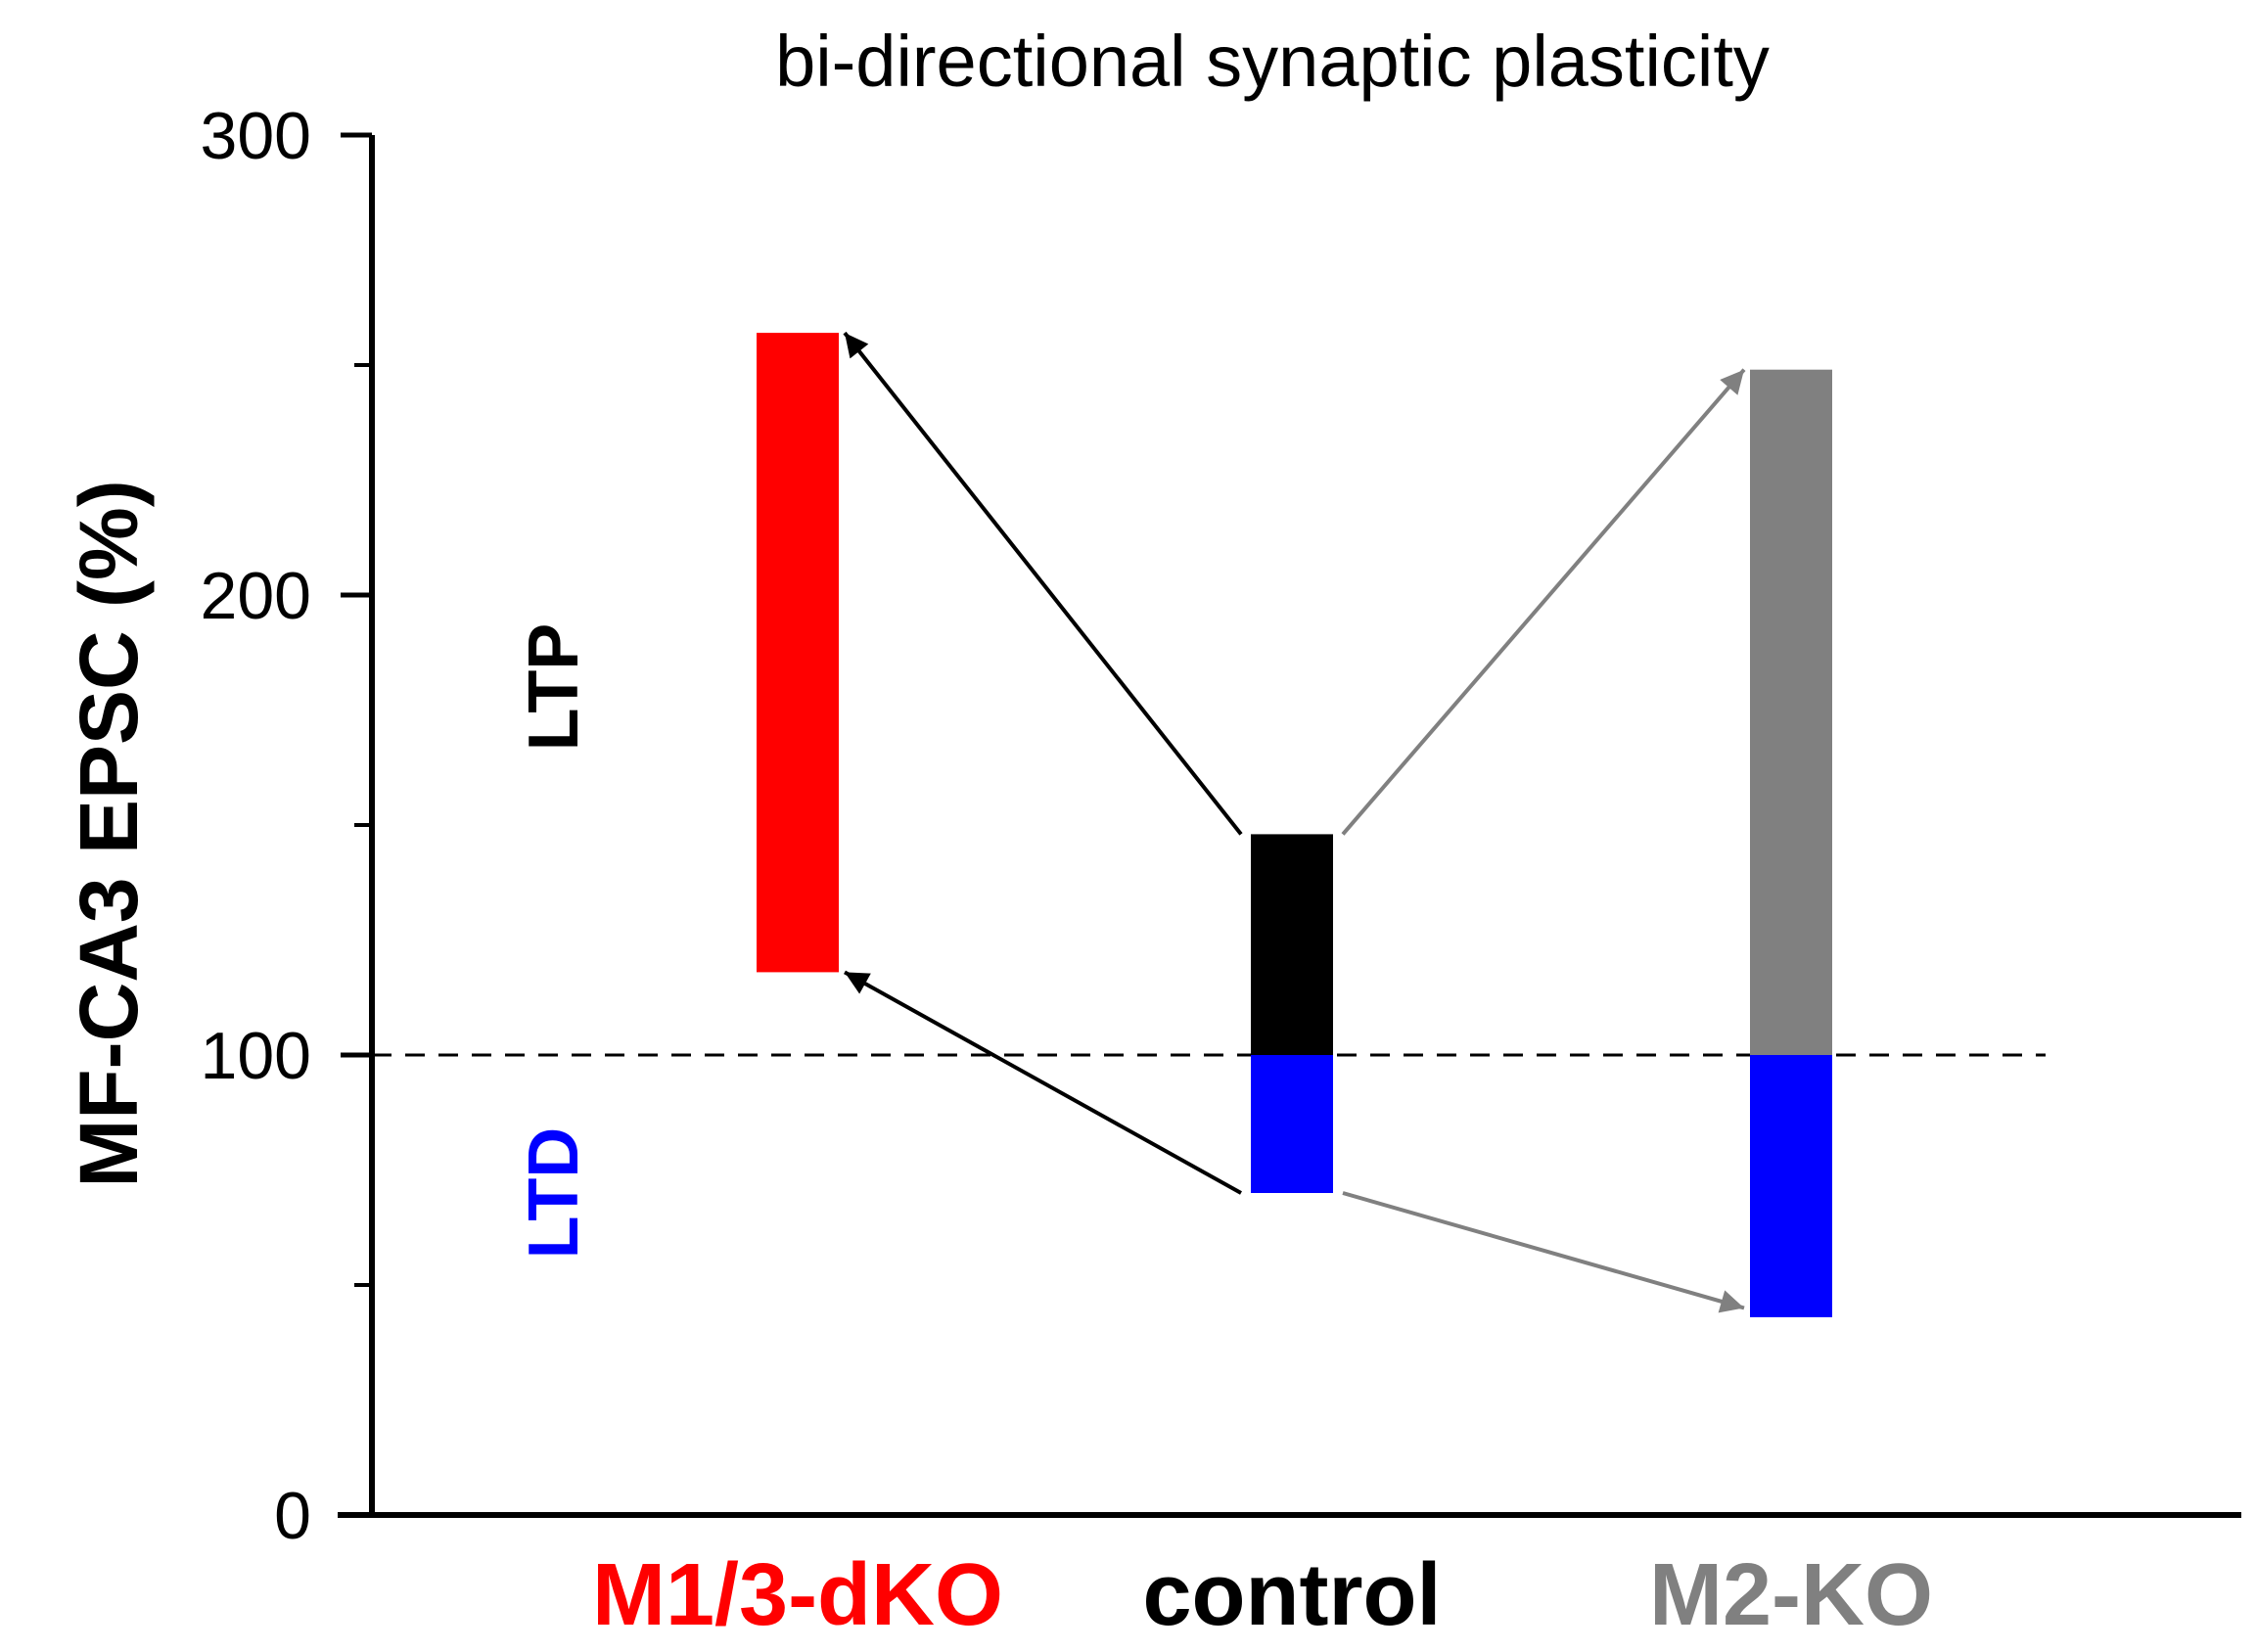 The width and height of the screenshot is (2256, 1652). I want to click on bar-ltp-m2-ko, so click(1791, 712).